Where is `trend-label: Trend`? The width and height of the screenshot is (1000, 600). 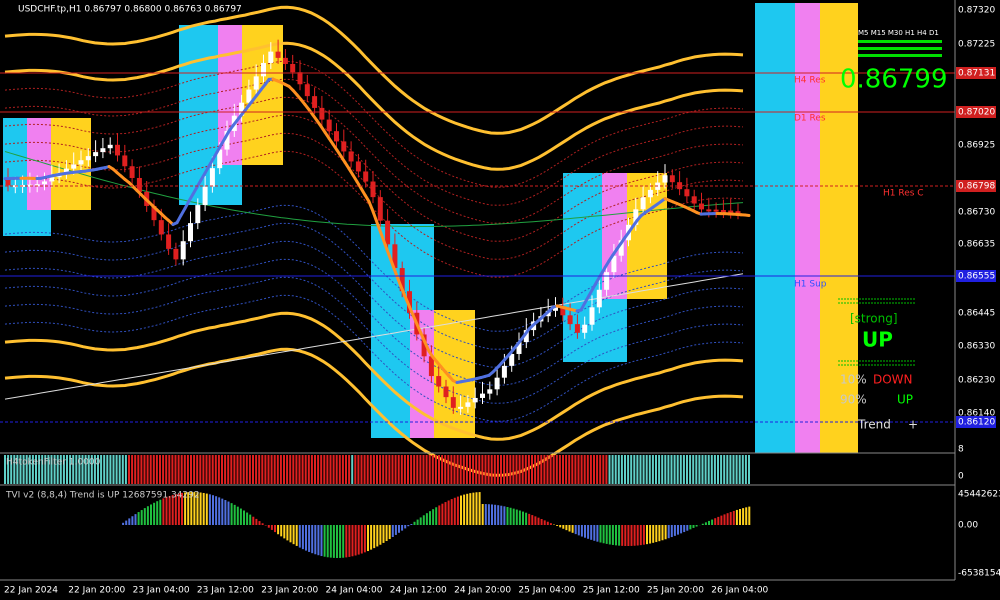
trend-label: Trend is located at coordinates (874, 425).